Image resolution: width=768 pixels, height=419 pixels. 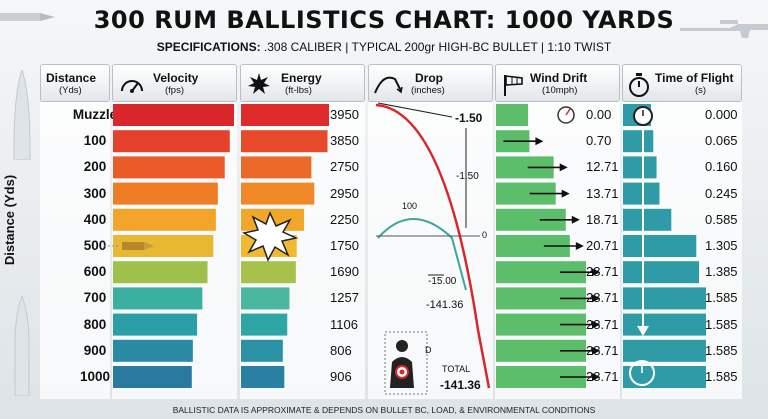 What do you see at coordinates (344, 167) in the screenshot?
I see `energy-value: 2750` at bounding box center [344, 167].